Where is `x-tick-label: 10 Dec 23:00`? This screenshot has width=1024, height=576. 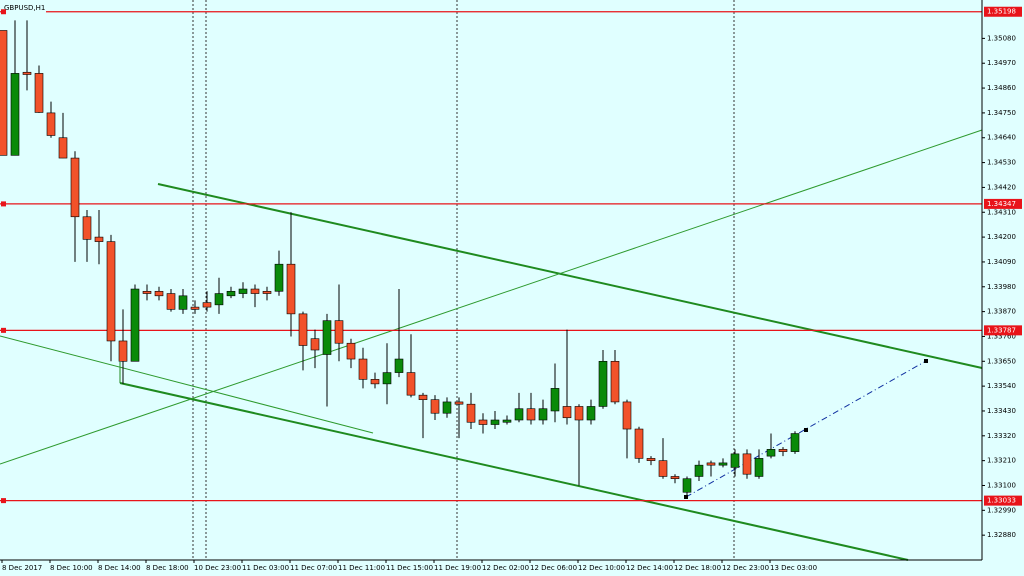 x-tick-label: 10 Dec 23:00 is located at coordinates (217, 568).